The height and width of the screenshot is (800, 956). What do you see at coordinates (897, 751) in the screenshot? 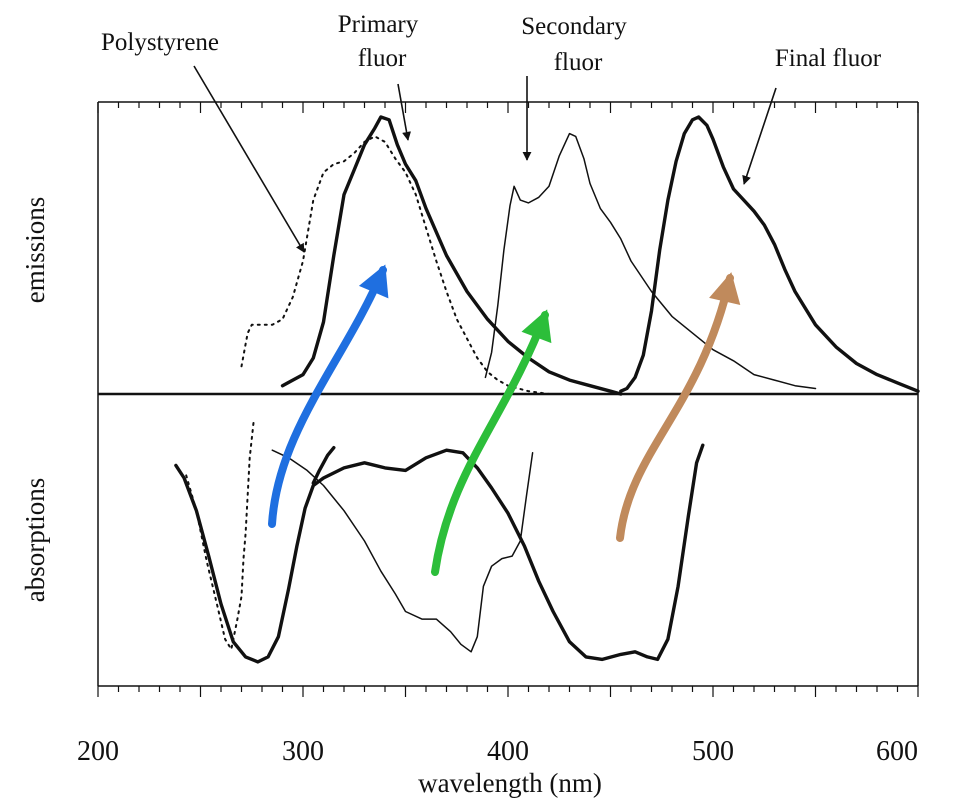
I see `x-tick-label: 600` at bounding box center [897, 751].